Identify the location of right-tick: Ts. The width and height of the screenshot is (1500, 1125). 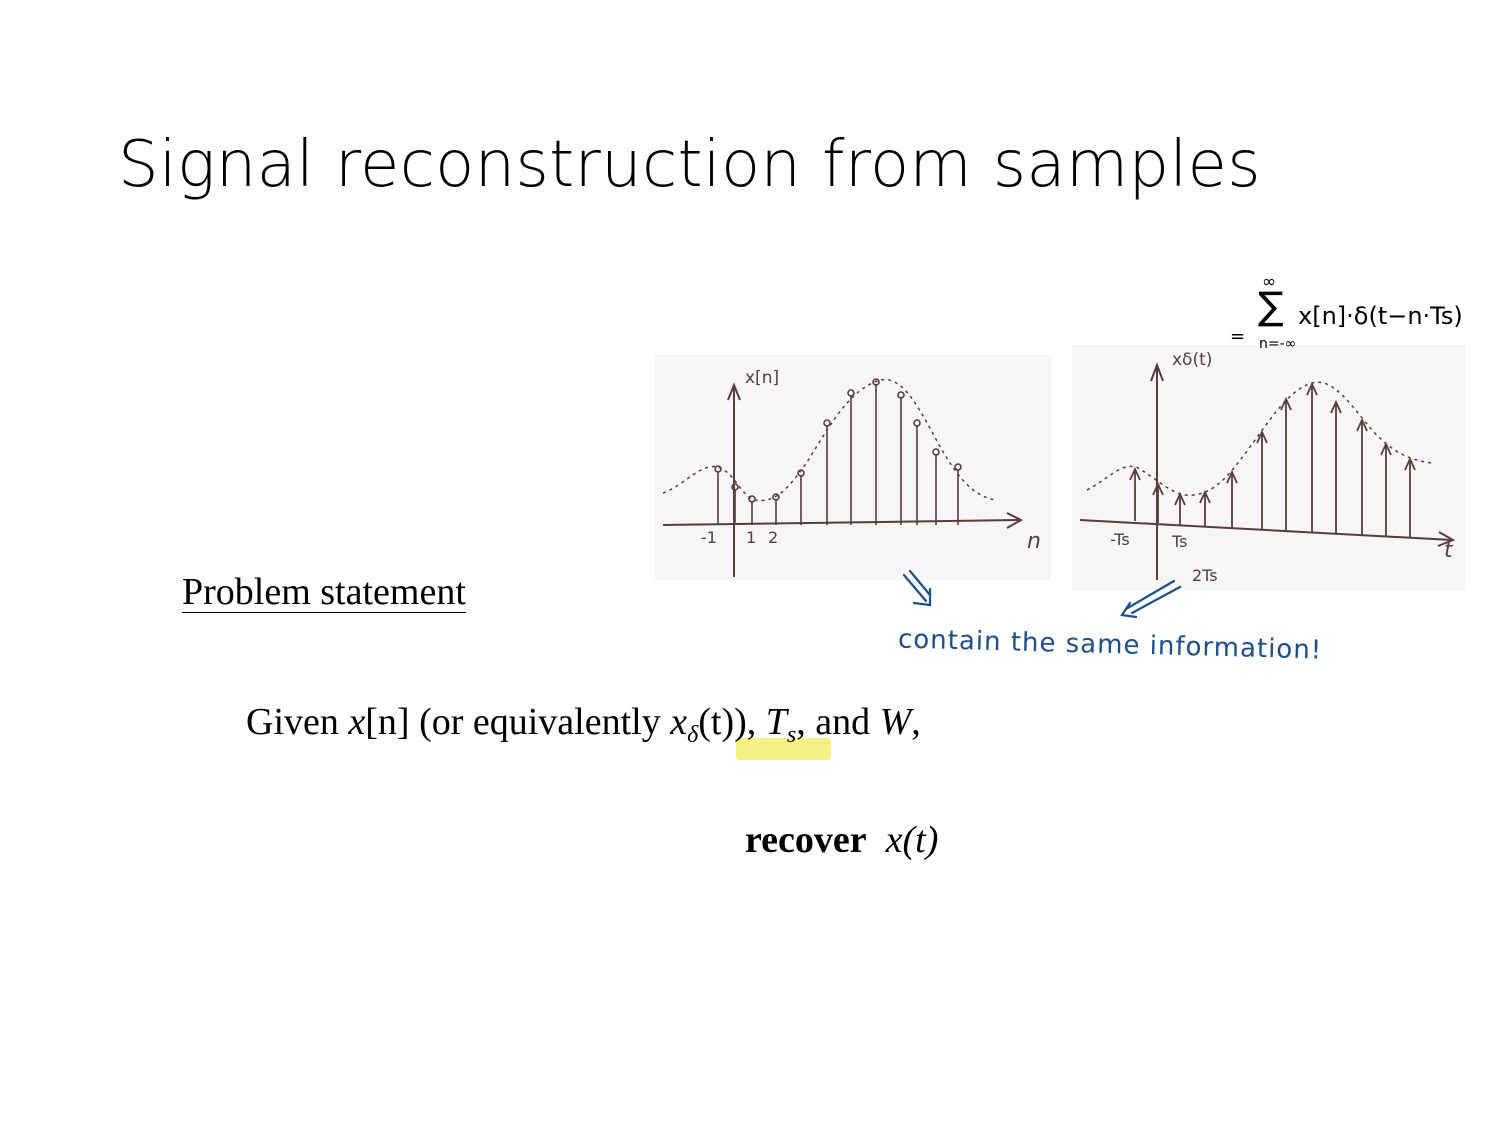
(1179, 541).